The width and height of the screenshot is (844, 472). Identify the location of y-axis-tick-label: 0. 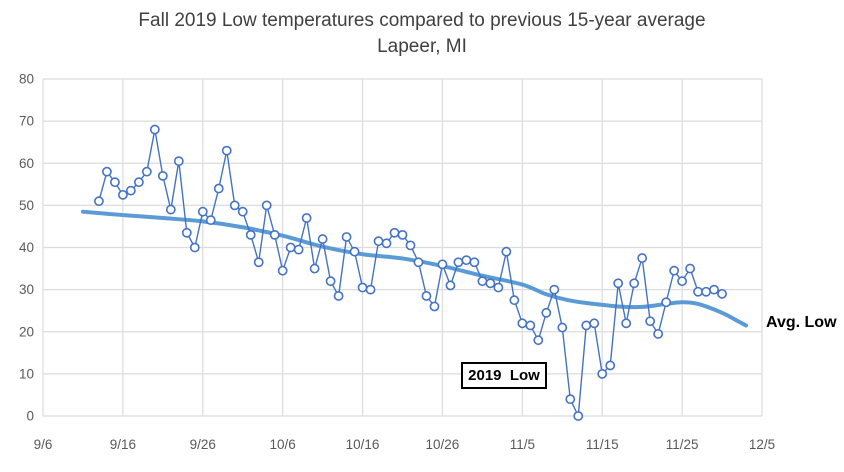
(30, 416).